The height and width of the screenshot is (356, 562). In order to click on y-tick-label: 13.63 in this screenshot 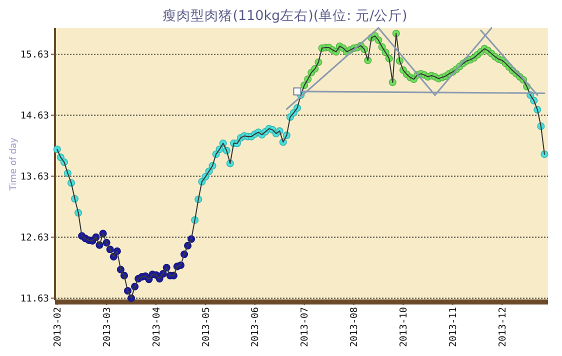, I will do `click(34, 177)`.